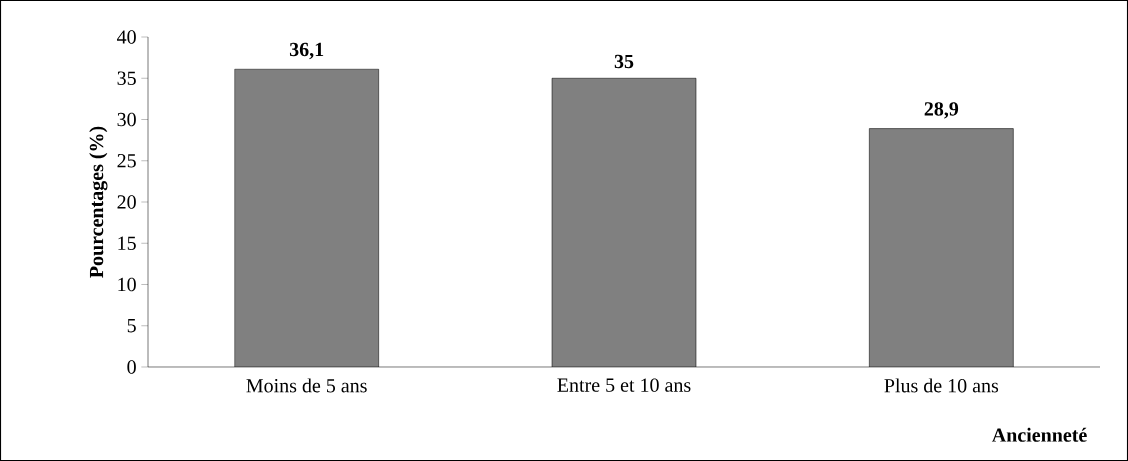  What do you see at coordinates (306, 51) in the screenshot?
I see `data-label: 36,1` at bounding box center [306, 51].